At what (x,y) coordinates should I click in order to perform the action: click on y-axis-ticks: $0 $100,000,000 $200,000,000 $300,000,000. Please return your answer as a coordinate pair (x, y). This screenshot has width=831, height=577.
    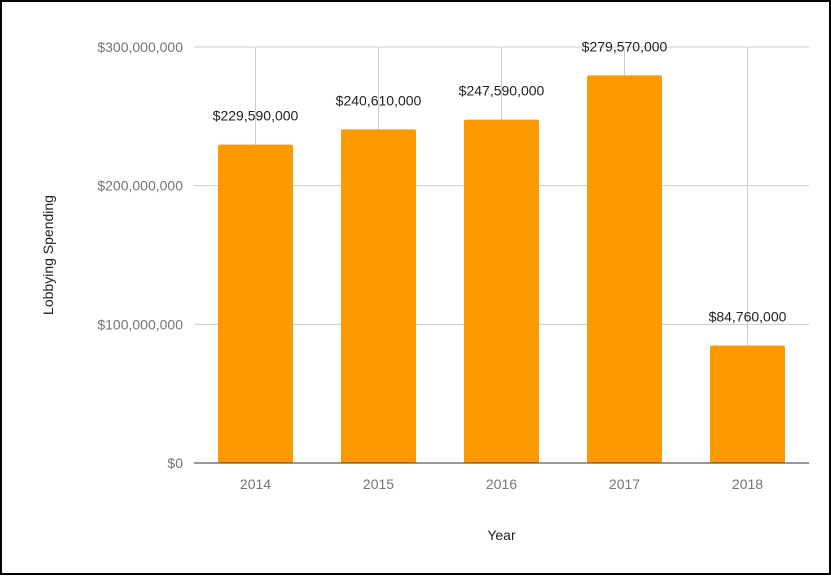
    Looking at the image, I should click on (140, 255).